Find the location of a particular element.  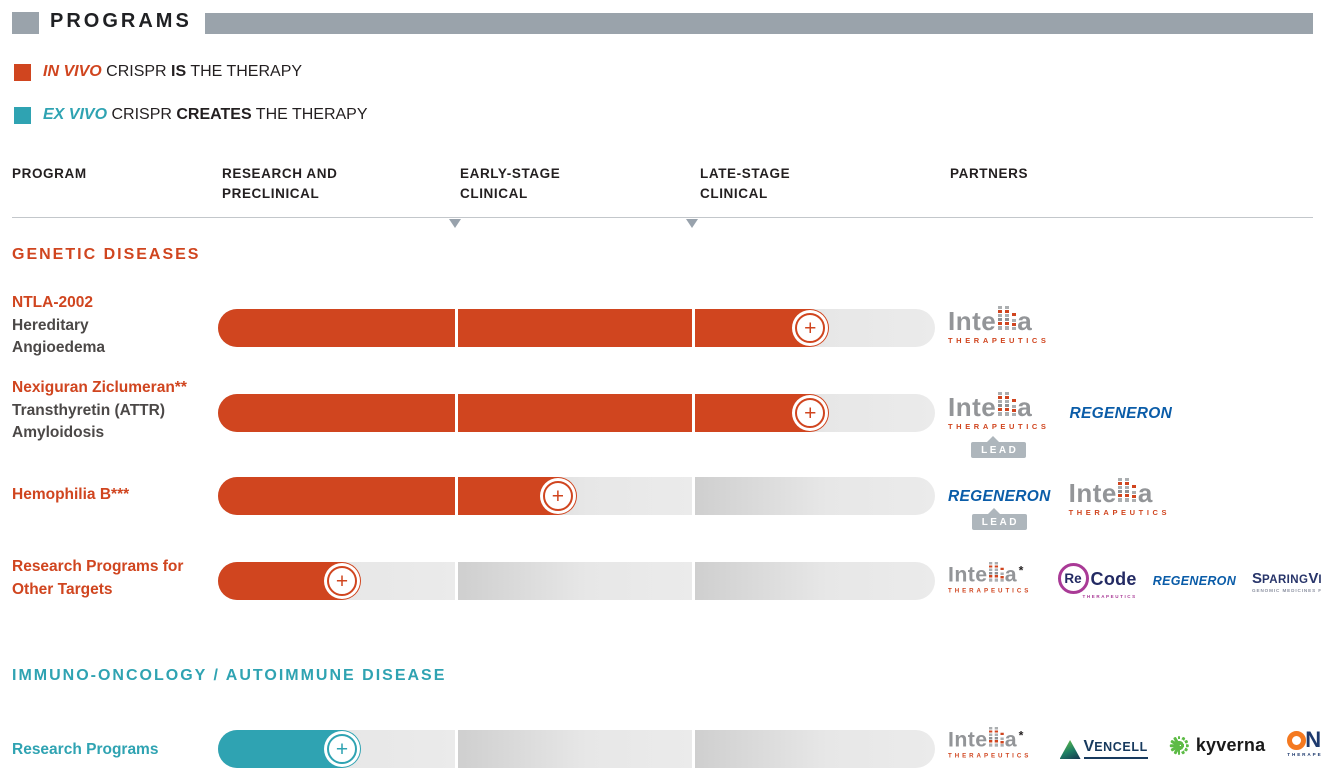

ex-vivo-swatch-icon is located at coordinates (22, 115).